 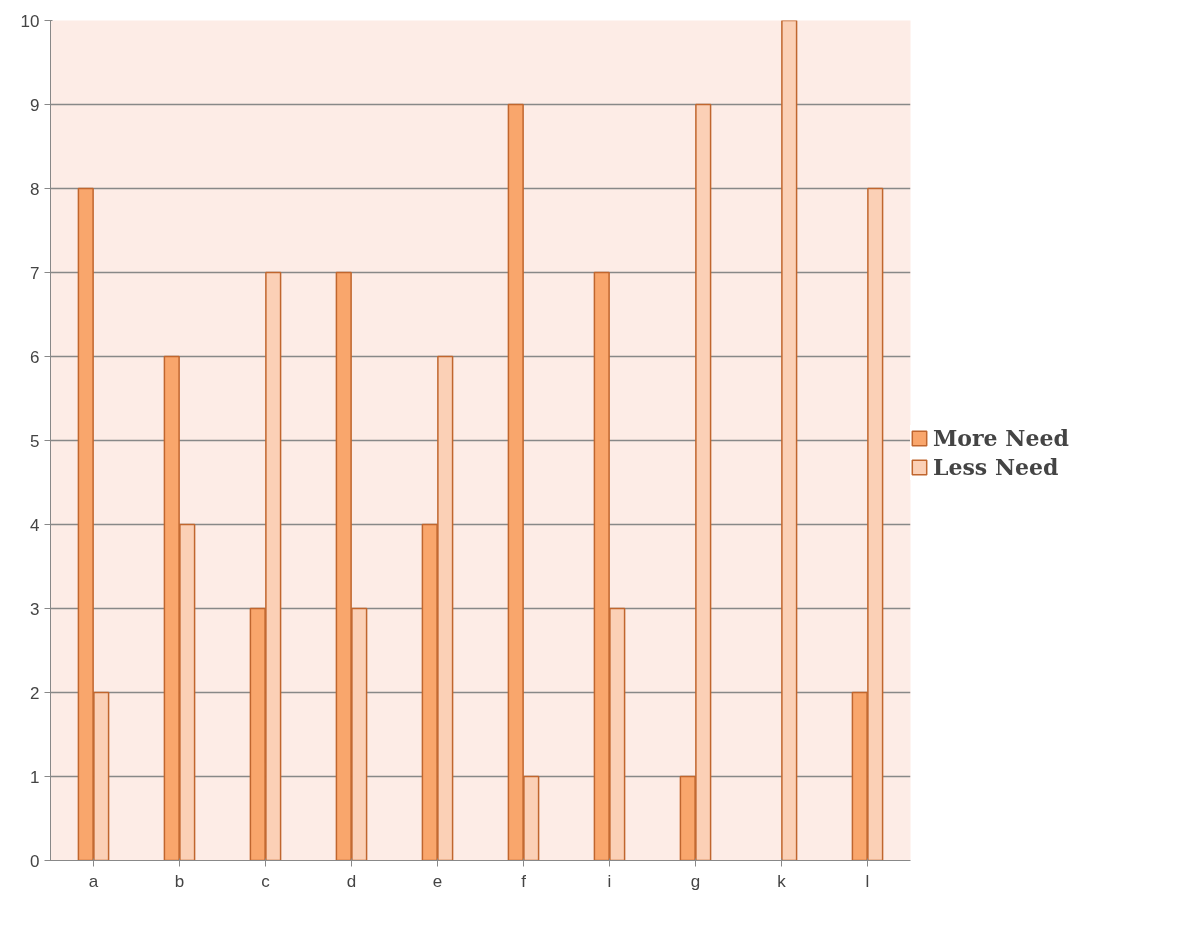 I want to click on x-tick-label: c, so click(x=266, y=881).